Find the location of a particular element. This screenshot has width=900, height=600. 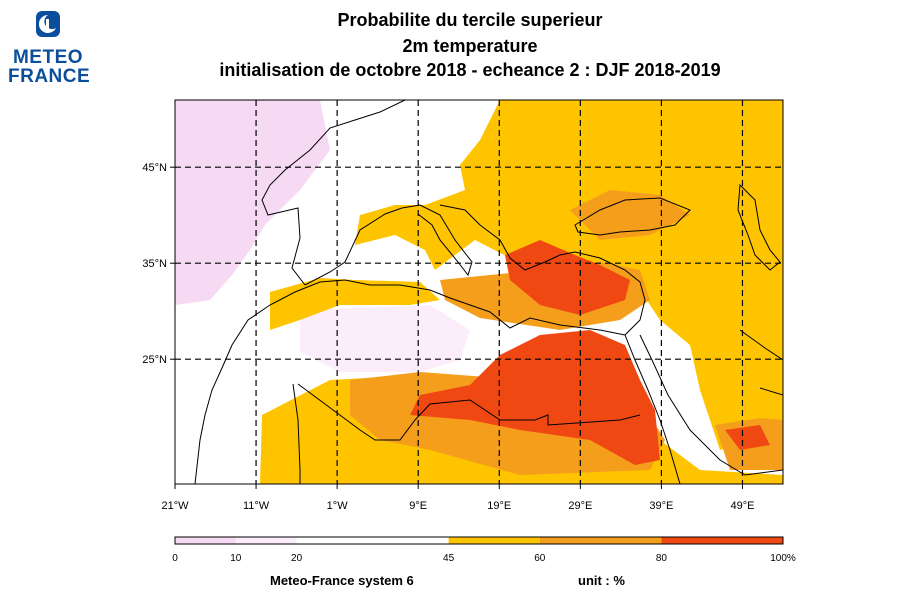

lon-tick-label: 39°E is located at coordinates (661, 506).